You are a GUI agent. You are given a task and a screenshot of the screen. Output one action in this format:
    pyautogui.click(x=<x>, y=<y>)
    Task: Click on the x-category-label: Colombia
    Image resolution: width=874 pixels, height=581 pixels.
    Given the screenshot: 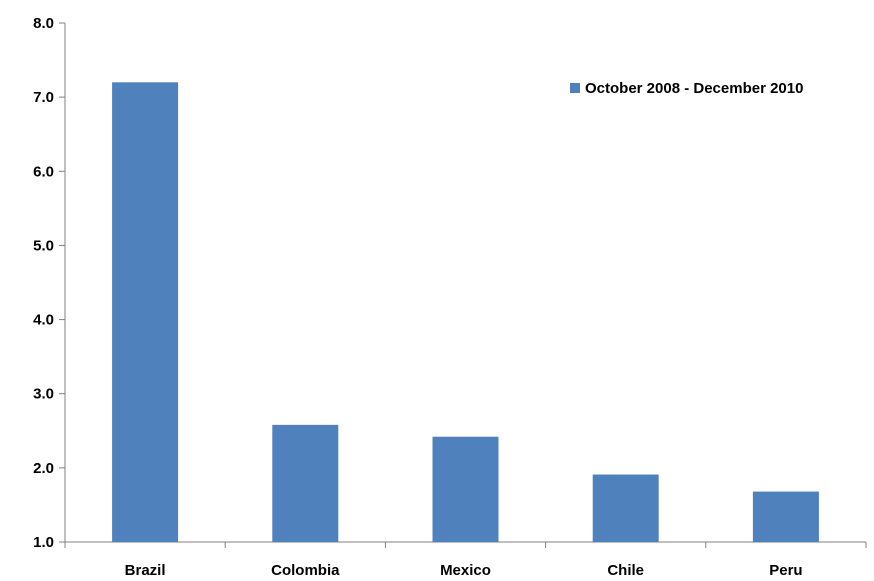 What is the action you would take?
    pyautogui.click(x=305, y=570)
    